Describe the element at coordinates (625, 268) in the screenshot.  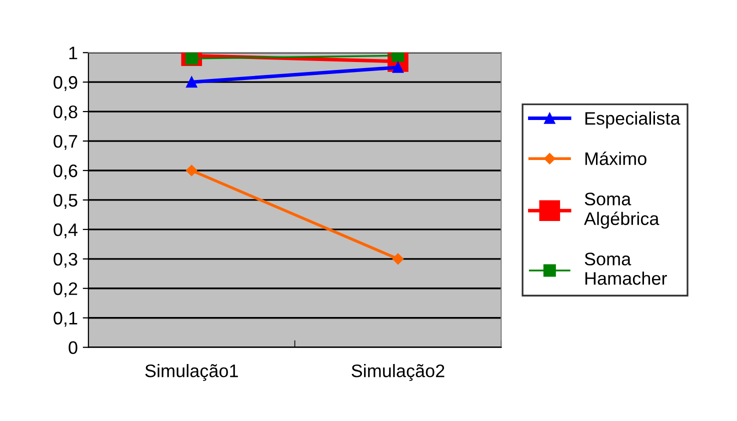
I see `legend-label: Soma Hamacher` at that location.